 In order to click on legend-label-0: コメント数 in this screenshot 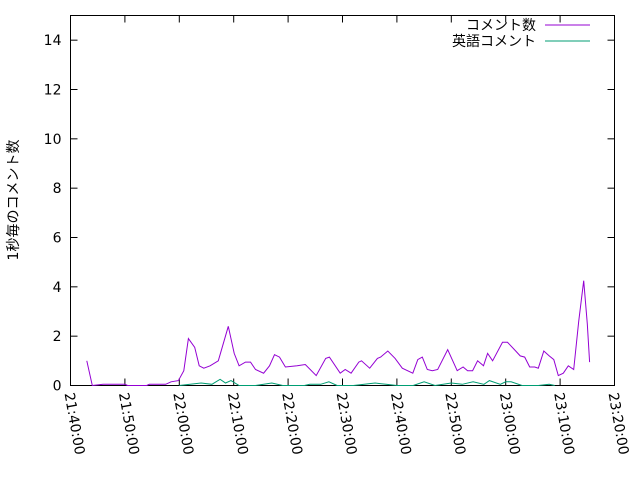, I will do `click(501, 26)`.